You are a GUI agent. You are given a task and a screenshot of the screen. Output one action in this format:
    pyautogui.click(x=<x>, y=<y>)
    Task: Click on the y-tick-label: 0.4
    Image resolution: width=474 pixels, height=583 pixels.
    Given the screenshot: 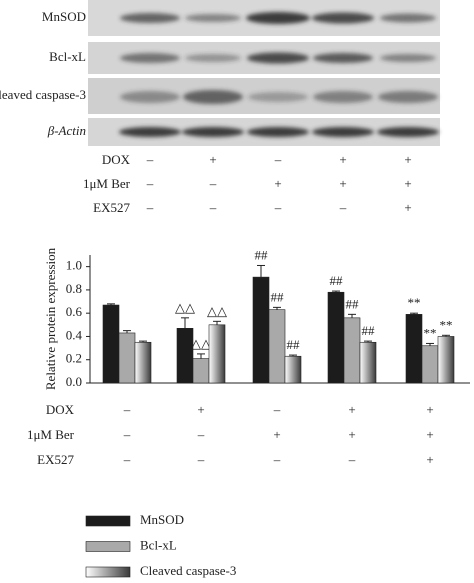 What is the action you would take?
    pyautogui.click(x=74, y=334)
    